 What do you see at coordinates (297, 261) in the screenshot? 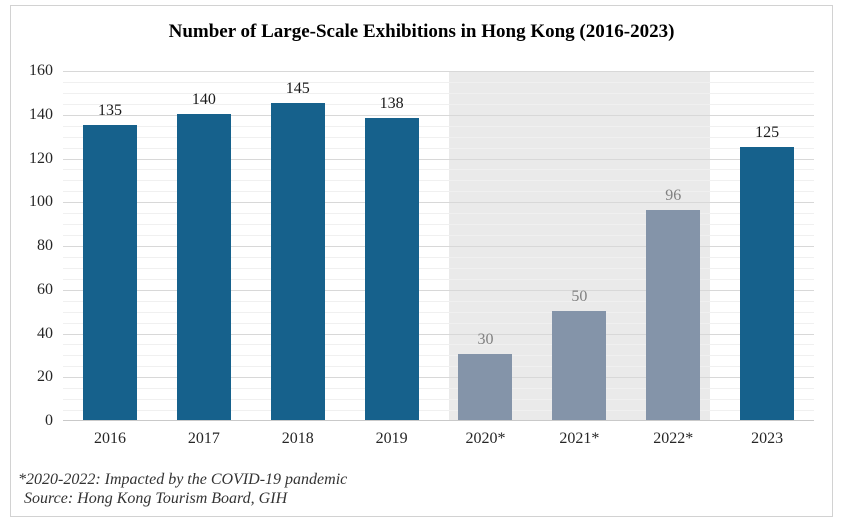
I see `bar-2018` at bounding box center [297, 261].